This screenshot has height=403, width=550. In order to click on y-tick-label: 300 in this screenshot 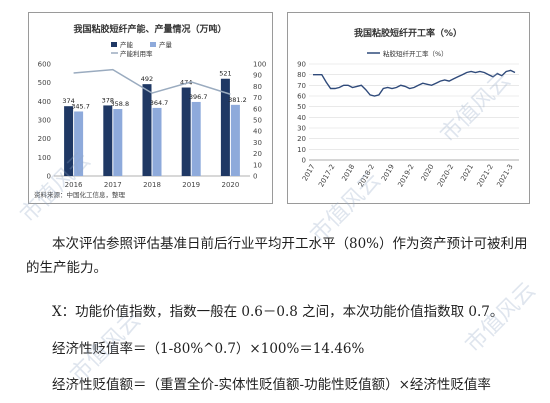, I will do `click(44, 121)`.